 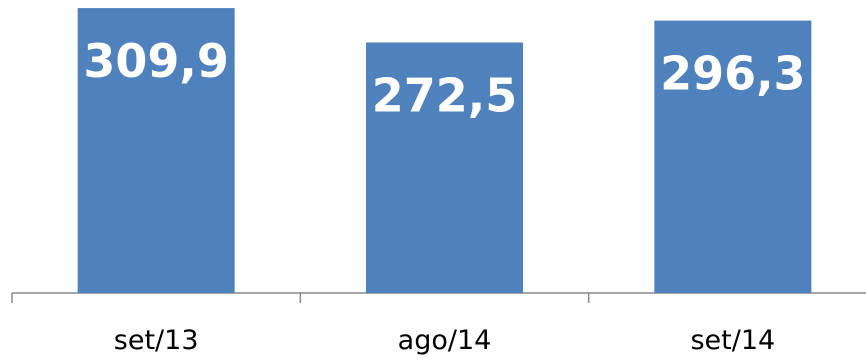 What do you see at coordinates (300, 298) in the screenshot?
I see `x-axis-ticks` at bounding box center [300, 298].